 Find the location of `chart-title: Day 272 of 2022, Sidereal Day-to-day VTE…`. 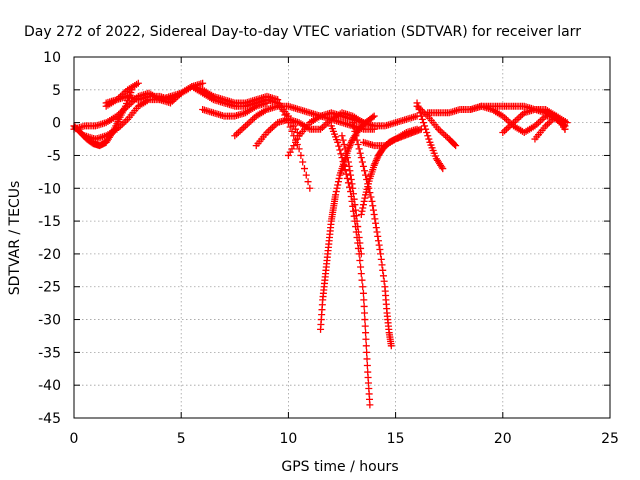

chart-title: Day 272 of 2022, Sidereal Day-to-day VTE… is located at coordinates (302, 32).